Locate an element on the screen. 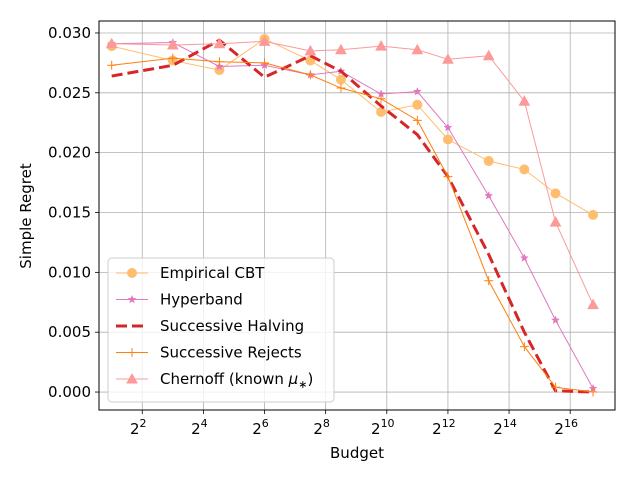  y-axis-label: Simple Regret is located at coordinates (26, 216).